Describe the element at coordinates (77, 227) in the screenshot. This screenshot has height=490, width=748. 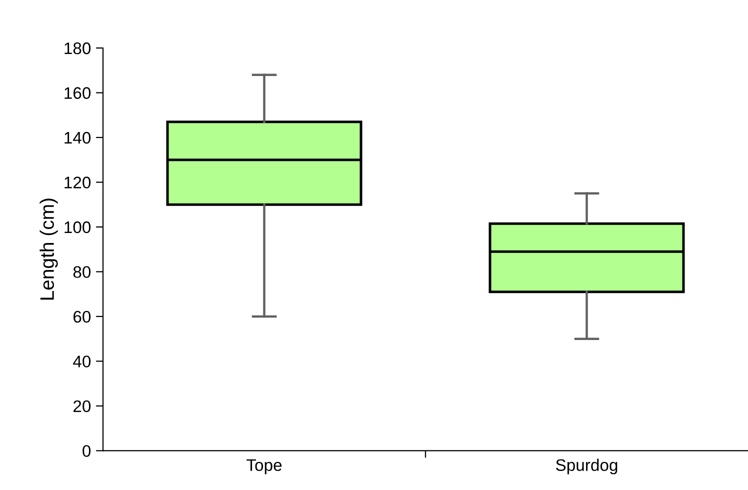
I see `y-tick-label: 100` at that location.